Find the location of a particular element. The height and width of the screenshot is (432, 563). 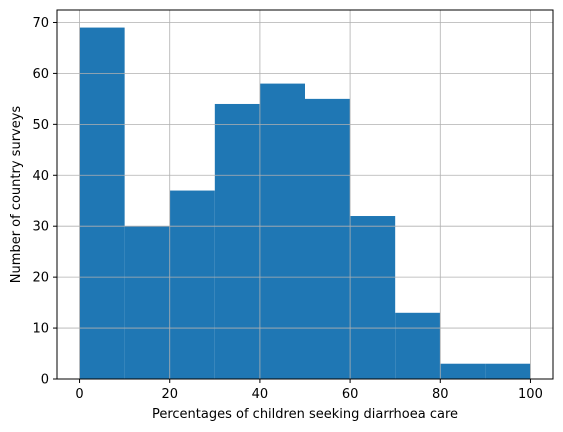

y-tick-label: 70 is located at coordinates (40, 23).